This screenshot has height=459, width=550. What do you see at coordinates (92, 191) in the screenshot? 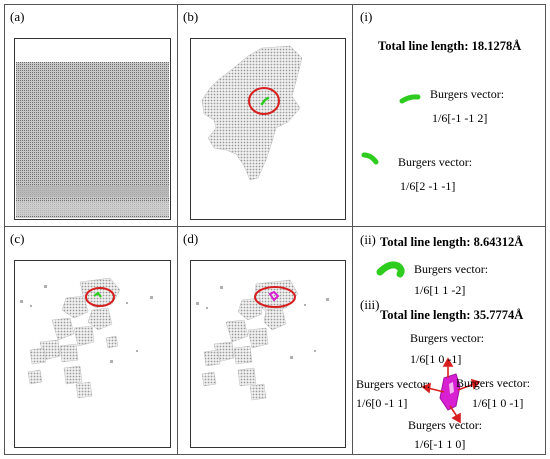
I see `crystal-layer-band` at bounding box center [92, 191].